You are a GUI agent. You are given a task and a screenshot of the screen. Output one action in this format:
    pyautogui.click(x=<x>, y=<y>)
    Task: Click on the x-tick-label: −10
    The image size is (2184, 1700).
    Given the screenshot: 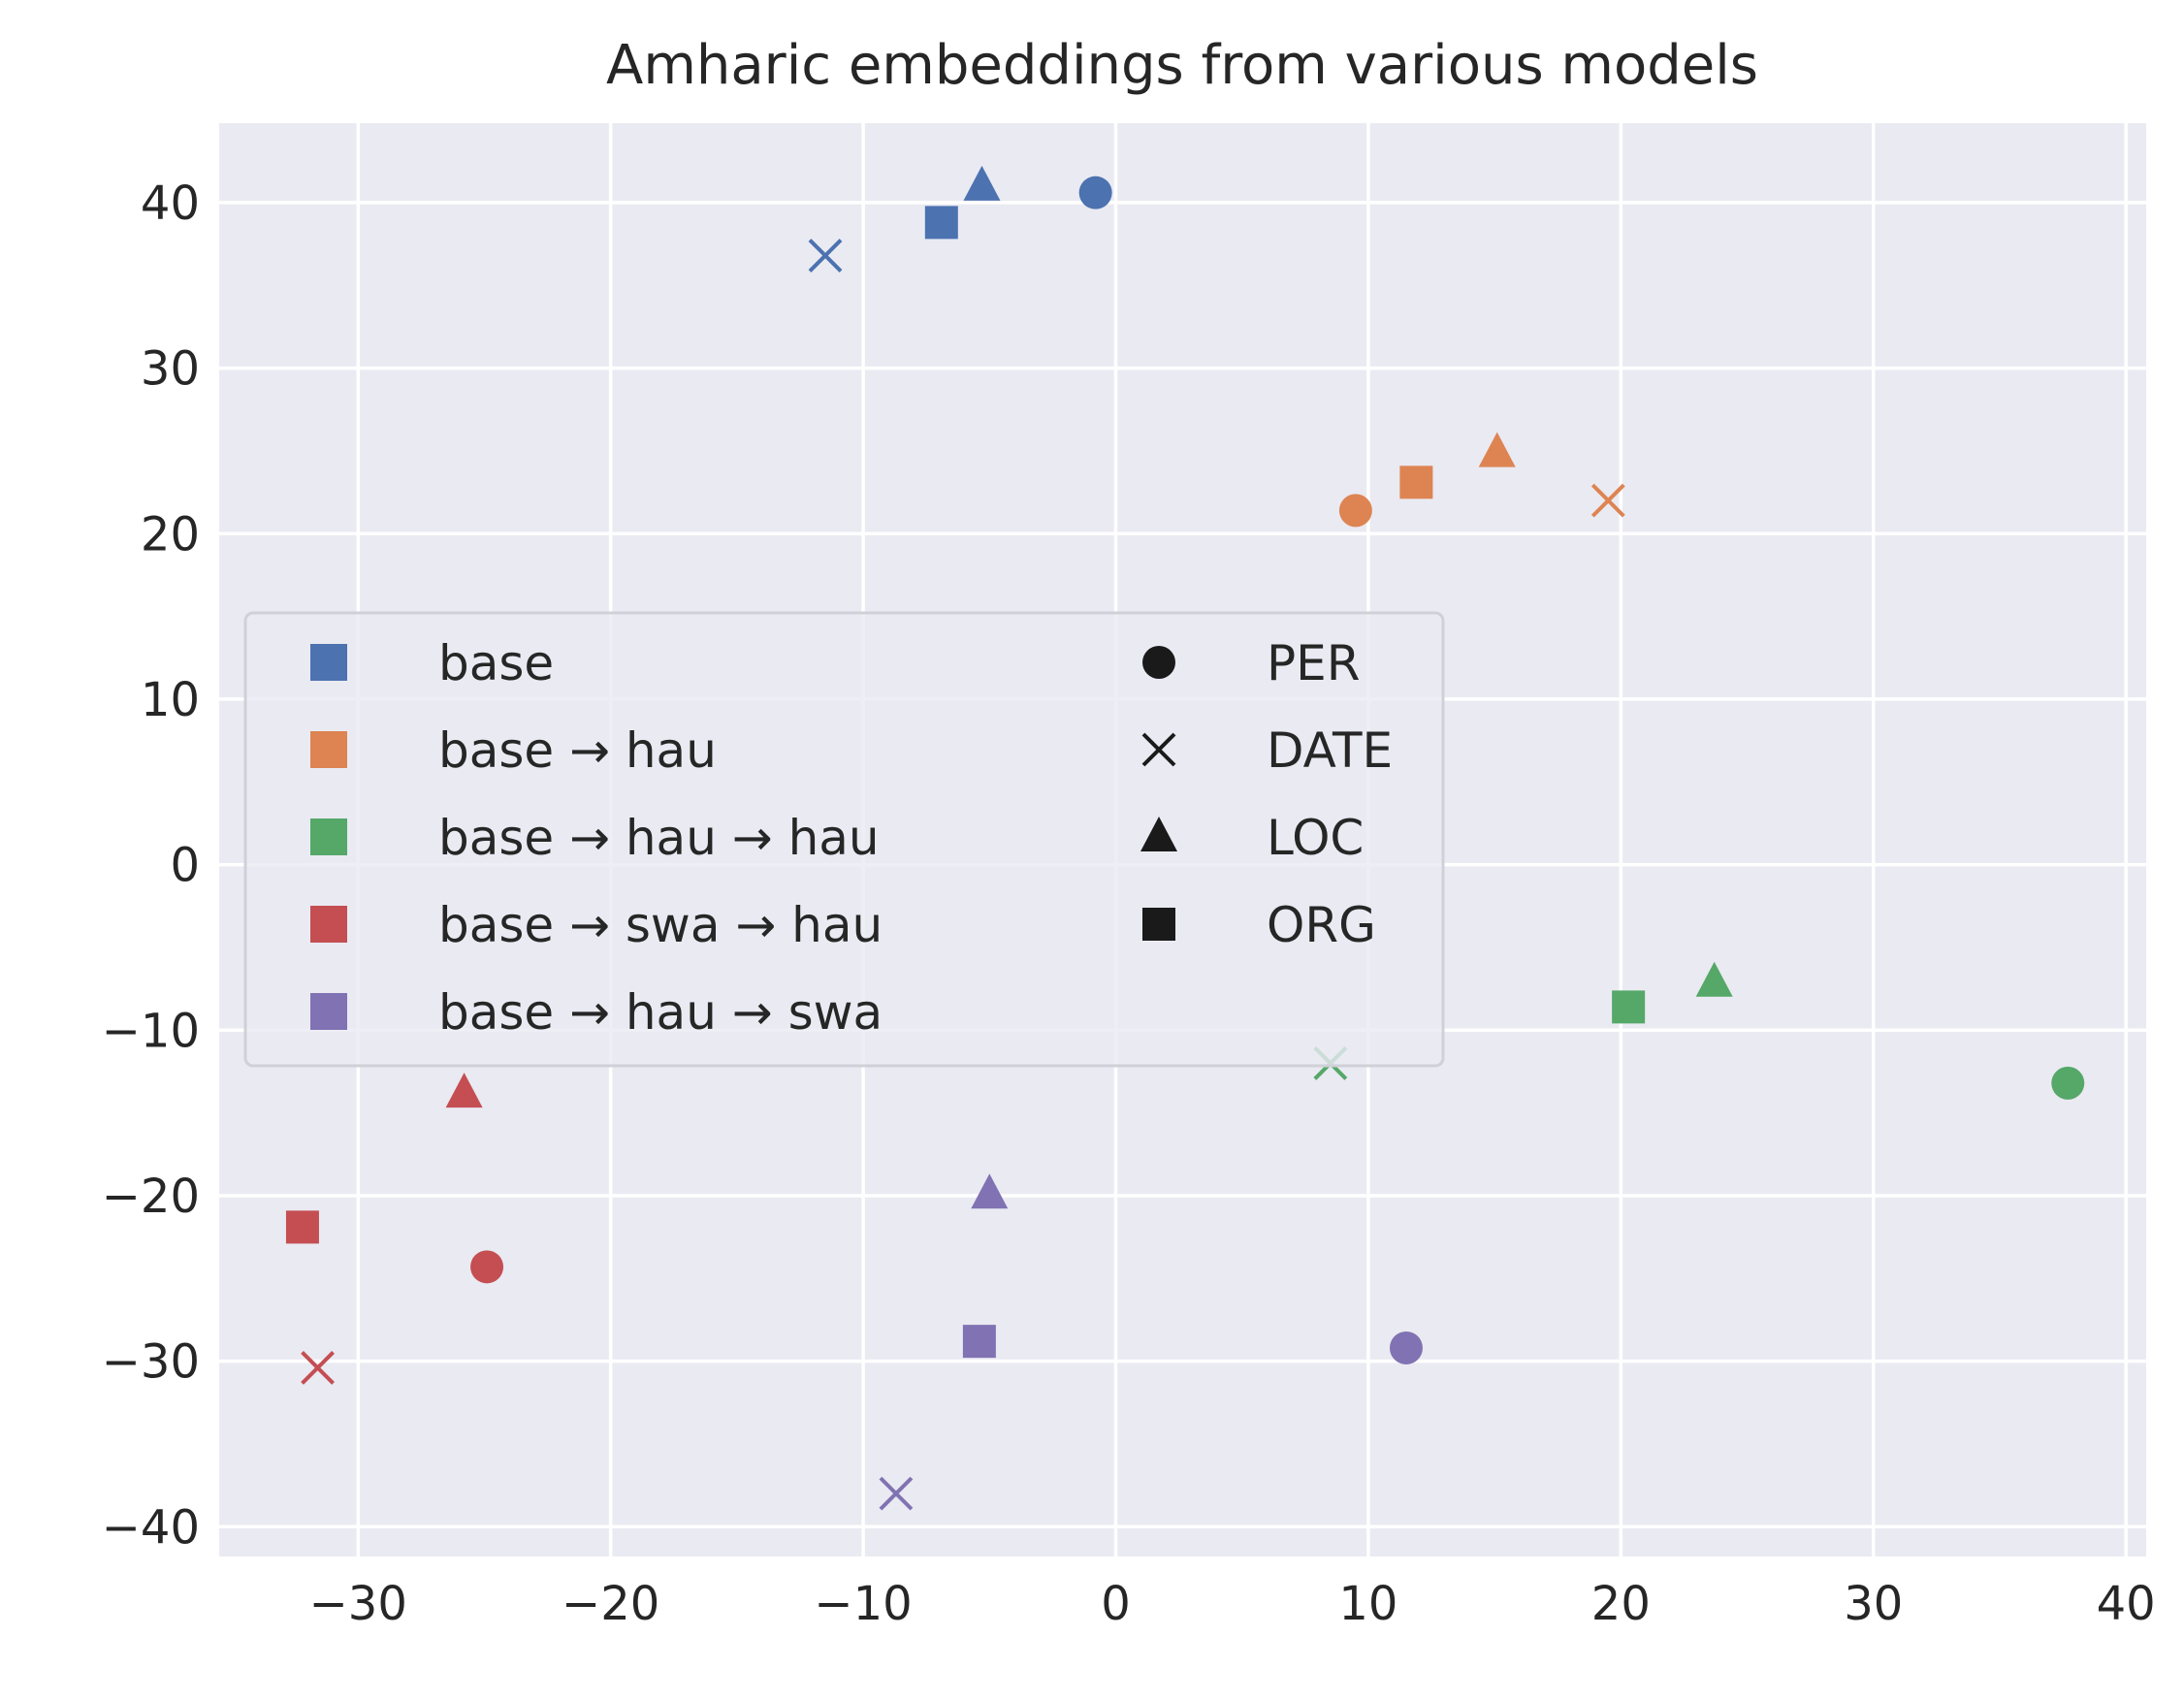 What is the action you would take?
    pyautogui.click(x=863, y=1604)
    